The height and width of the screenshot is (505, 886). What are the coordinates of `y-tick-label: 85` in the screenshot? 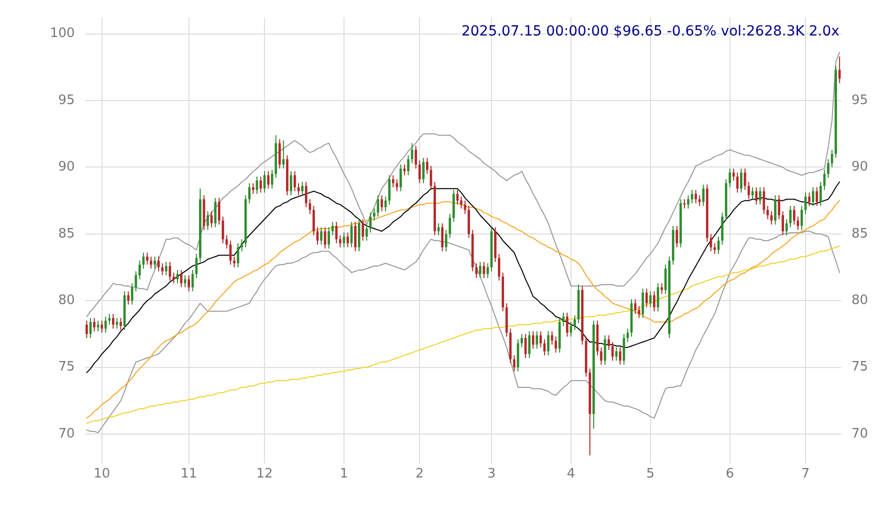 It's located at (66, 234).